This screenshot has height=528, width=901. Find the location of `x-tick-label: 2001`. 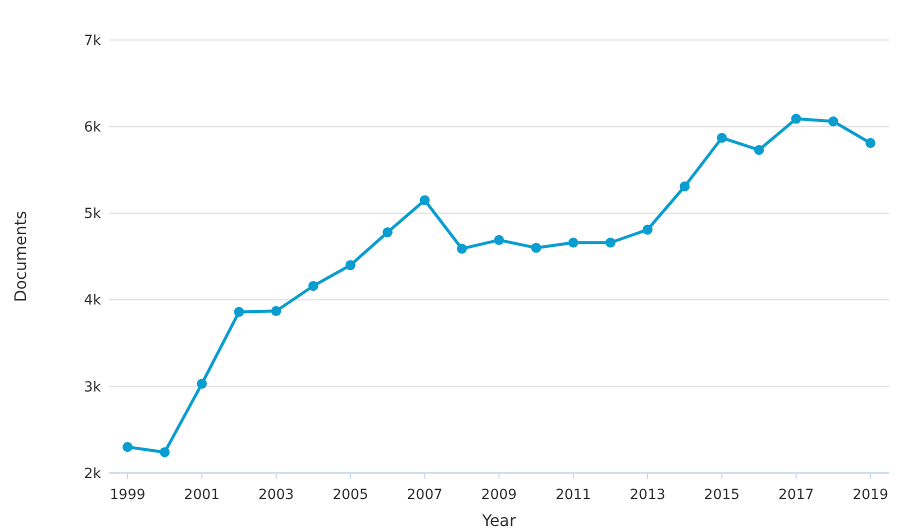

x-tick-label: 2001 is located at coordinates (202, 495).